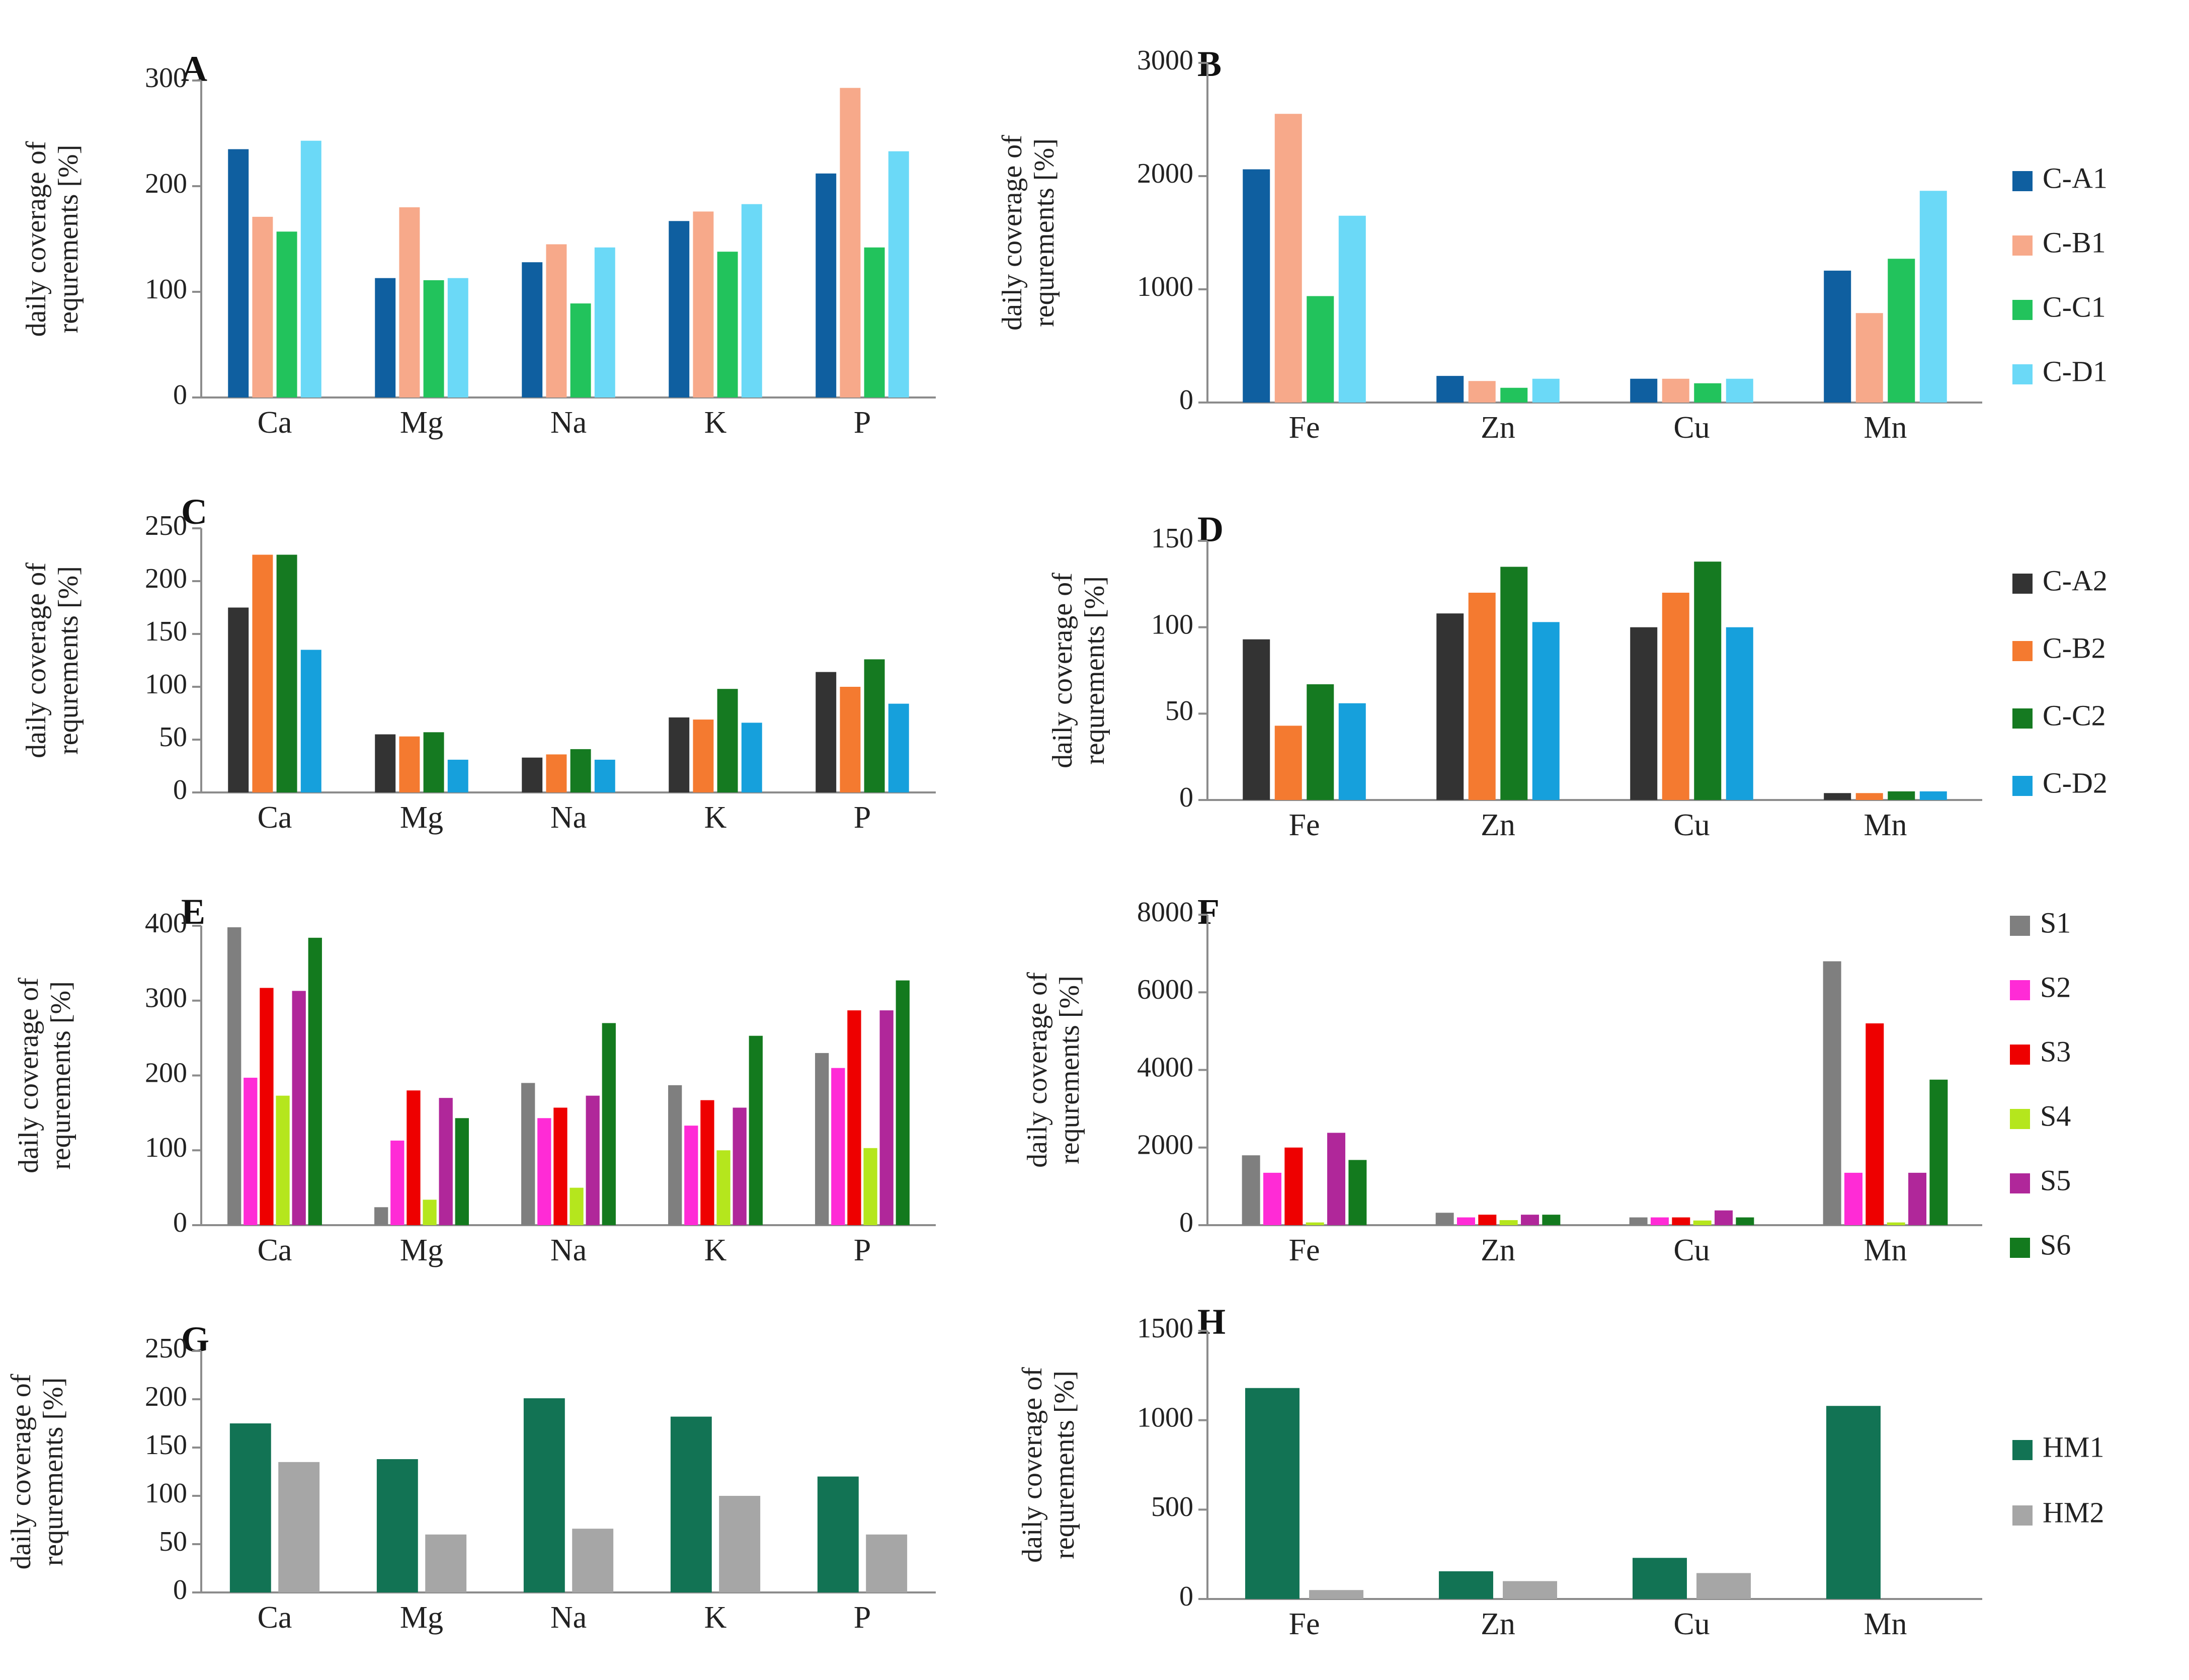  What do you see at coordinates (827, 732) in the screenshot?
I see `bar-c-a2-p` at bounding box center [827, 732].